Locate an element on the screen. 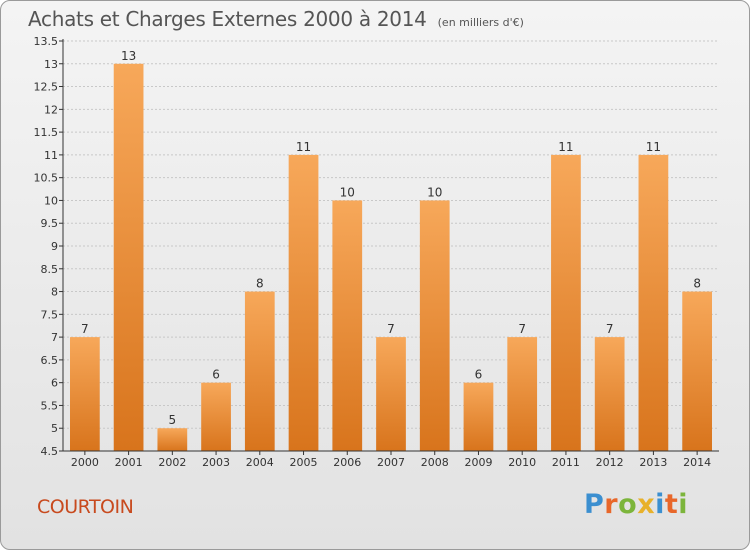 This screenshot has height=550, width=750. y-tick-label: 5.5 is located at coordinates (50, 405).